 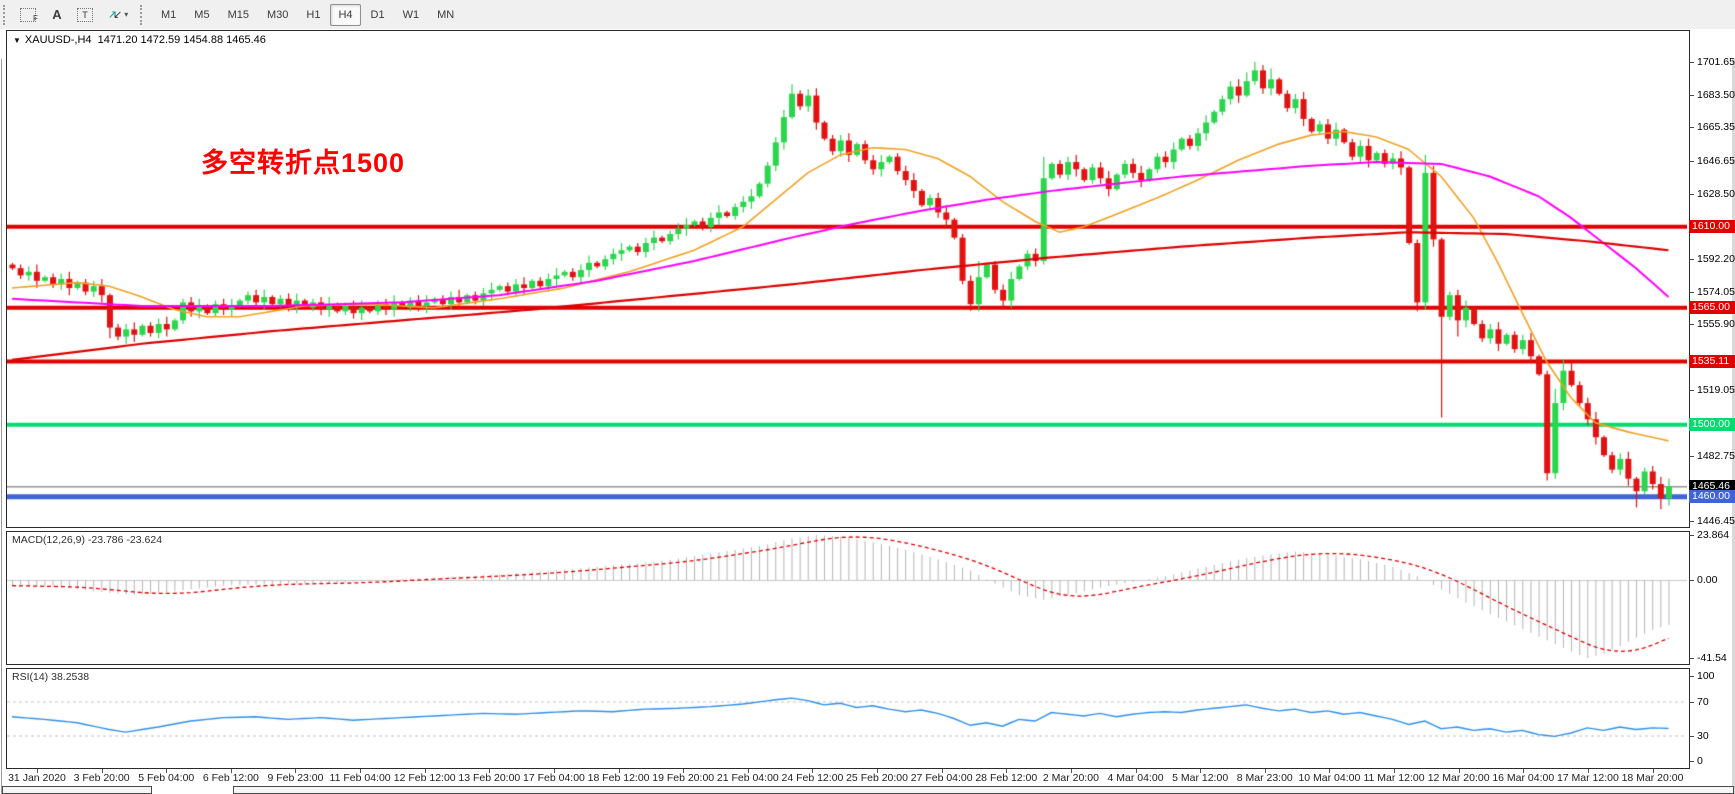 I want to click on timeframe-button-H4: H4, so click(x=345, y=14).